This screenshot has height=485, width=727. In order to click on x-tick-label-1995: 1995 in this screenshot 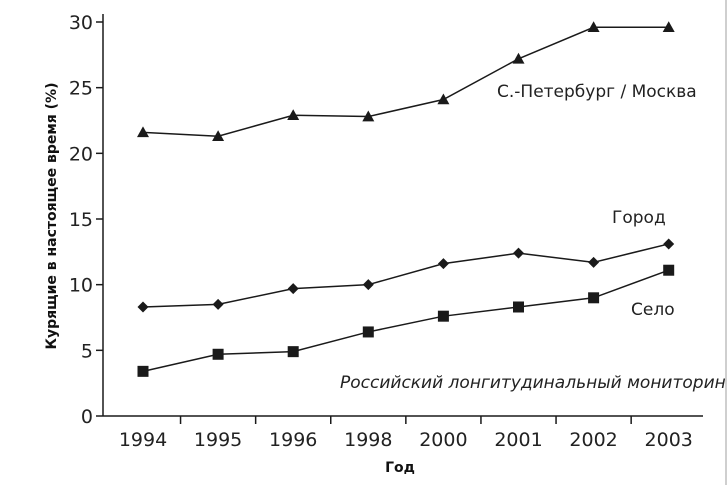, I will do `click(218, 440)`.